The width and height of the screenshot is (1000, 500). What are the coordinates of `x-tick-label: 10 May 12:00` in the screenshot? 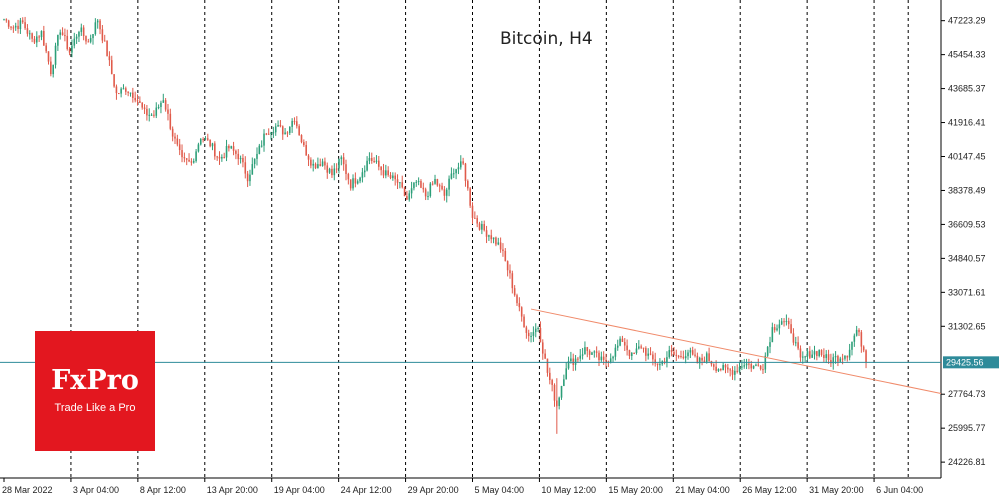 It's located at (568, 490).